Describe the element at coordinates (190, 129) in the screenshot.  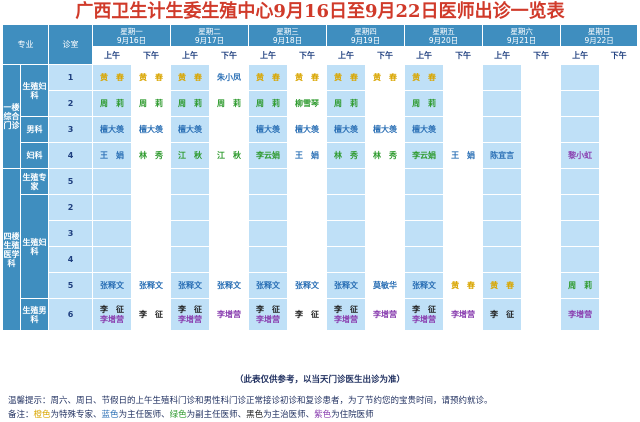
I see `doctor-name: 檀大羡` at that location.